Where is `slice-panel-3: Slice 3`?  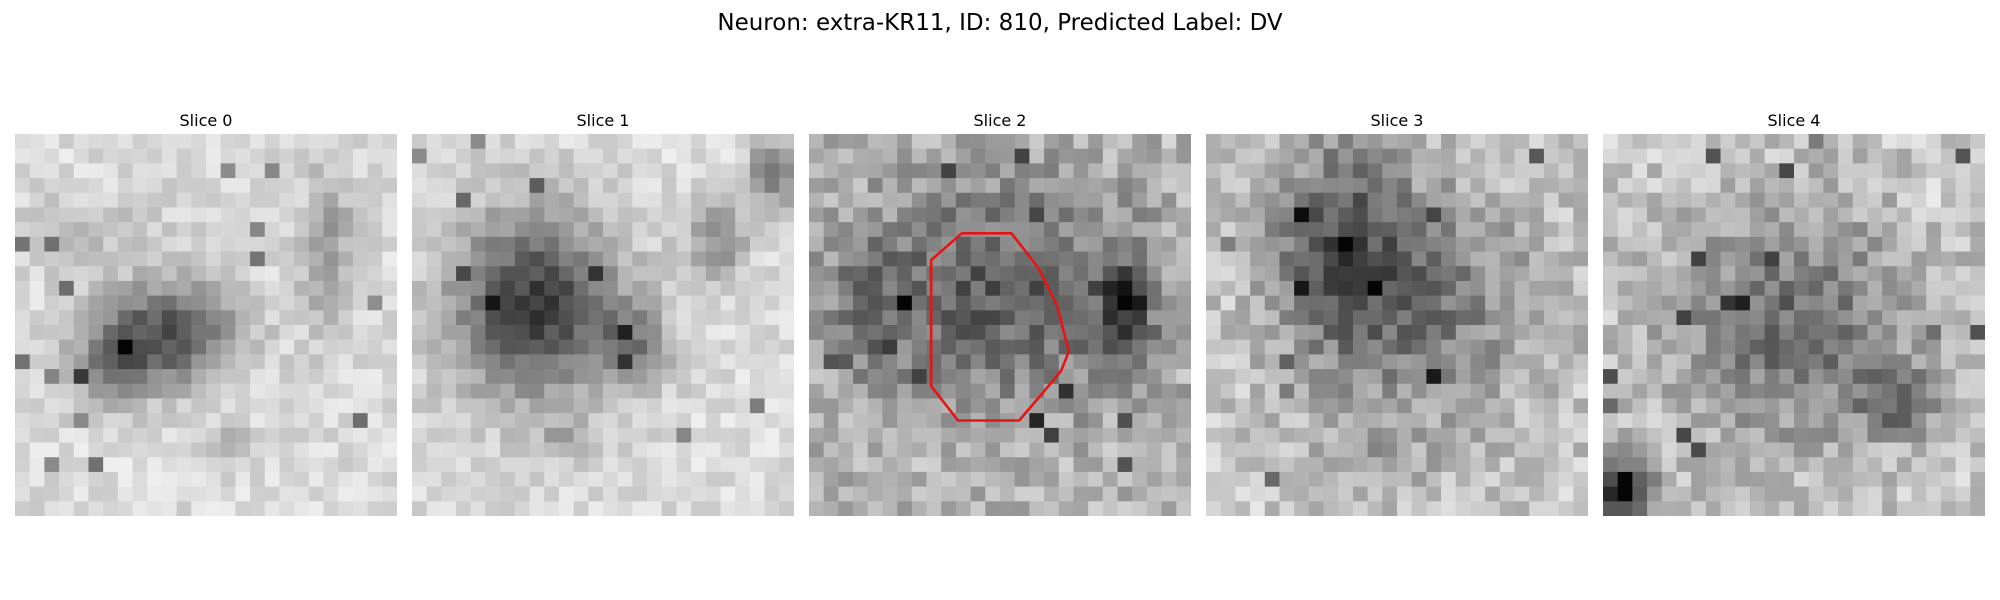 slice-panel-3: Slice 3 is located at coordinates (1397, 313).